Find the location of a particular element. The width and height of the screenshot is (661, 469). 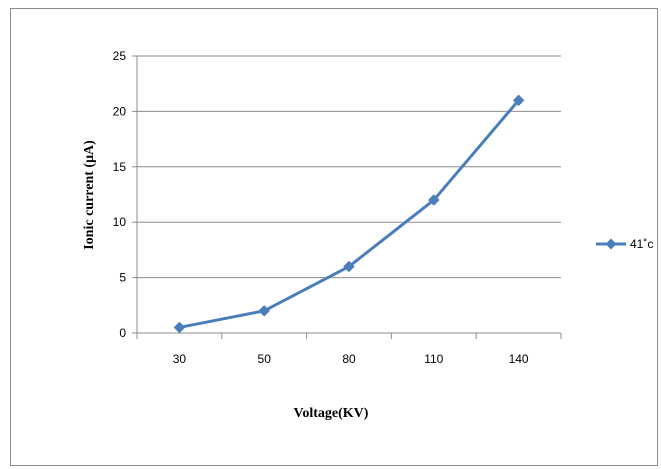

y-axis-ticks: 0 5 10 15 20 25 is located at coordinates (125, 194).